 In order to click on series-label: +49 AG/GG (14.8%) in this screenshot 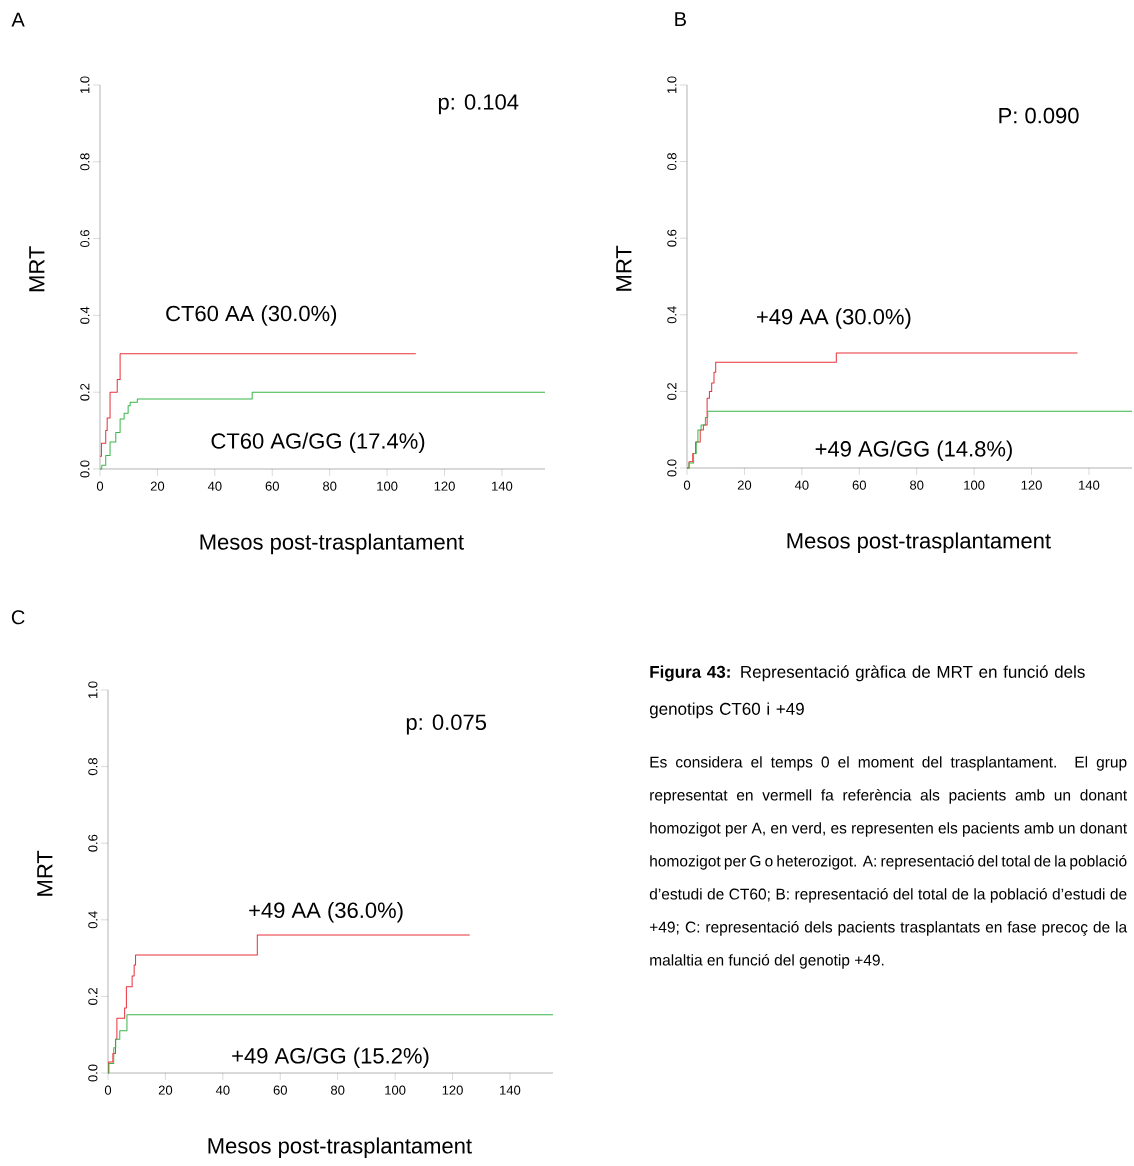, I will do `click(913, 450)`.